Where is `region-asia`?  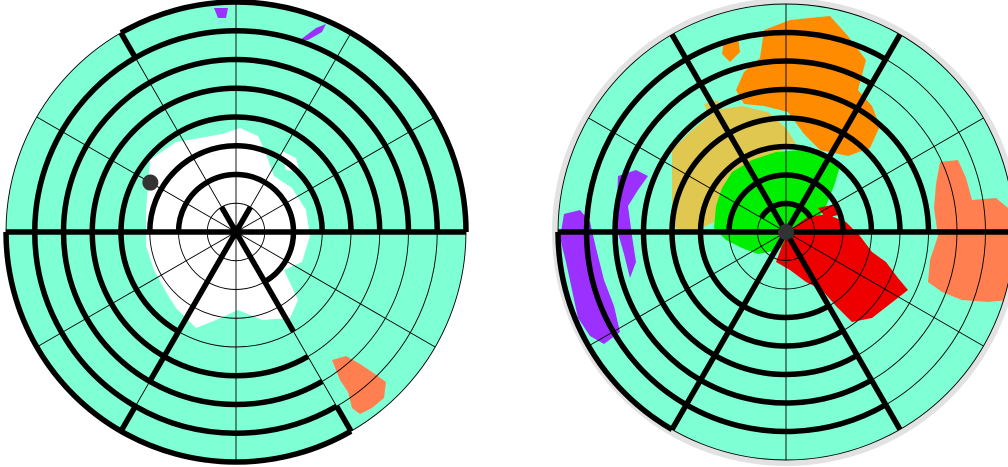 region-asia is located at coordinates (777, 202).